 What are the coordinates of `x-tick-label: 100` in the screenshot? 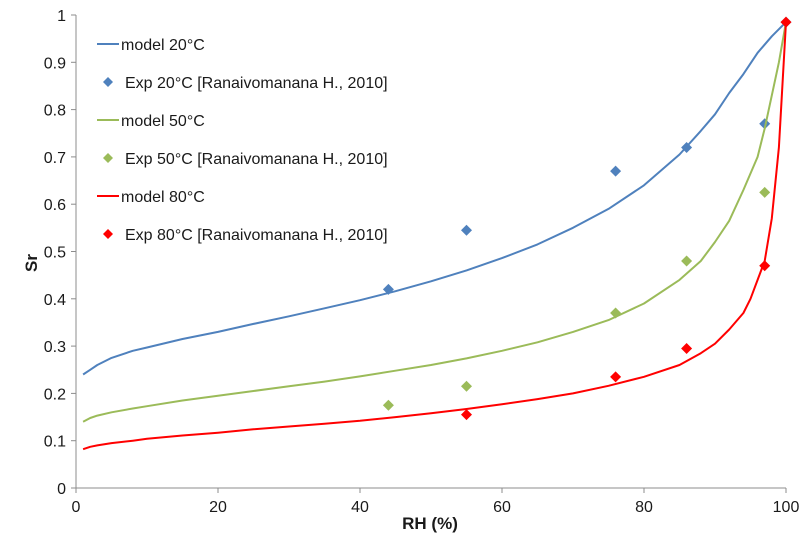 It's located at (786, 507).